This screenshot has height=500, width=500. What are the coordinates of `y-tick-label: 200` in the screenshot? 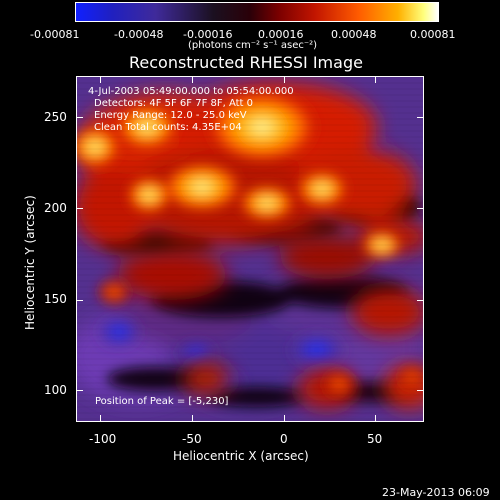 It's located at (55, 208).